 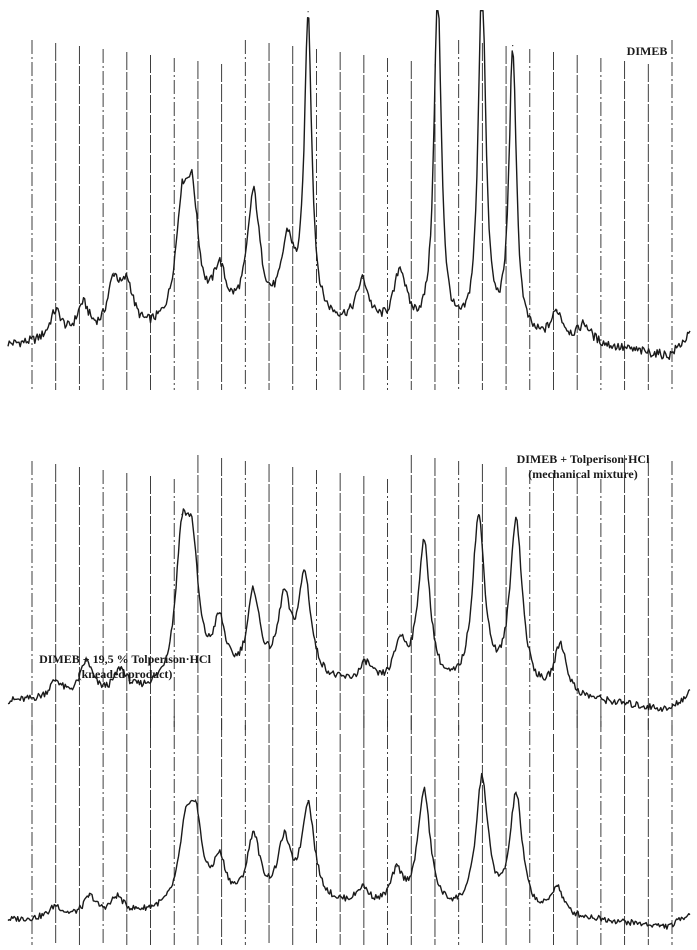 What do you see at coordinates (125, 659) in the screenshot?
I see `trace-label-kneaded-line1: DIMEB + 19,5 % Tolperison·HCl` at bounding box center [125, 659].